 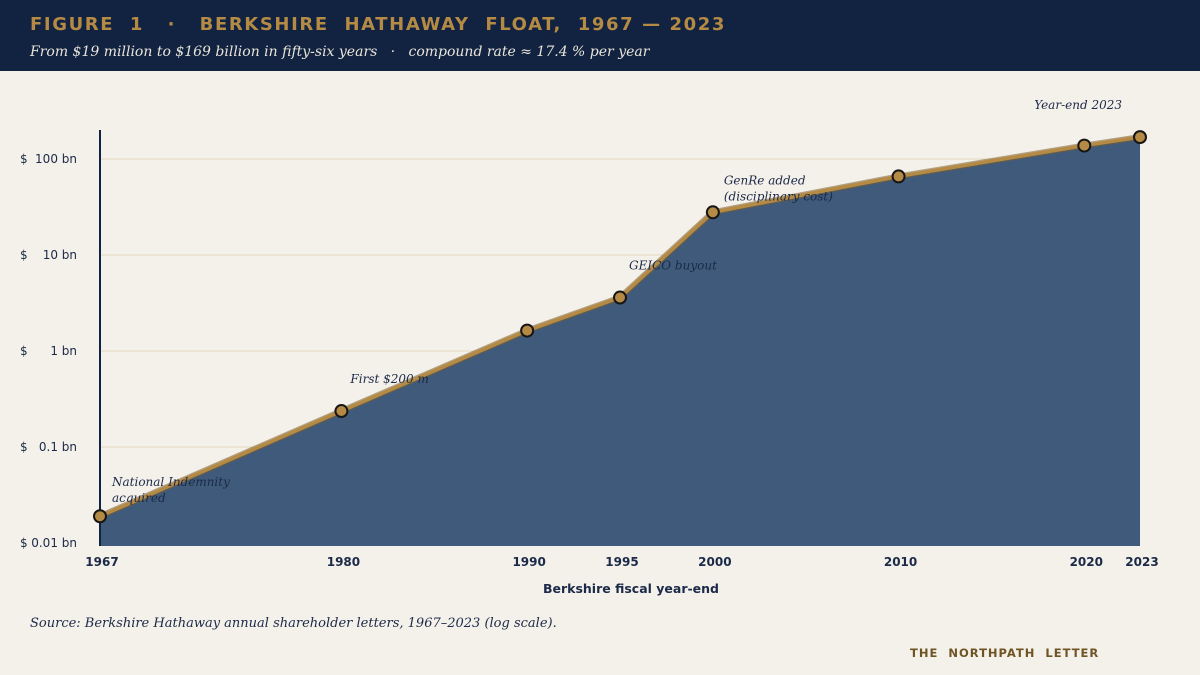 I want to click on y-tick-label: 10 bn, so click(x=60, y=255).